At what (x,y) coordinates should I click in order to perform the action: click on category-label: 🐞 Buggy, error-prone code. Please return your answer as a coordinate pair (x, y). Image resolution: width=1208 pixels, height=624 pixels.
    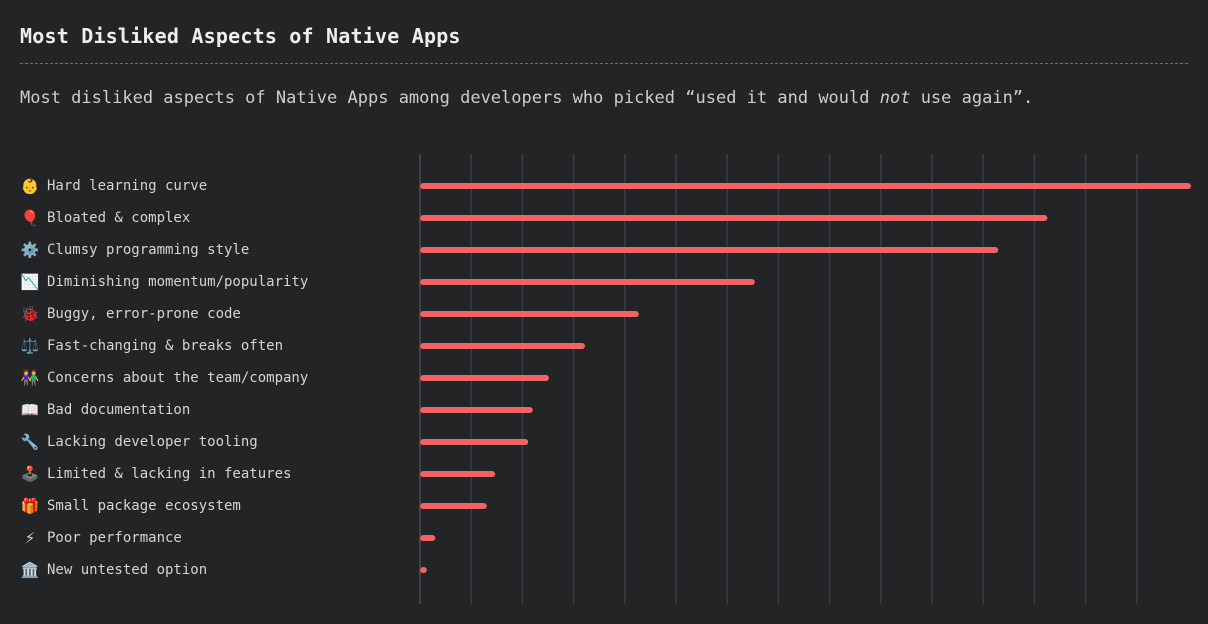
    Looking at the image, I should click on (130, 314).